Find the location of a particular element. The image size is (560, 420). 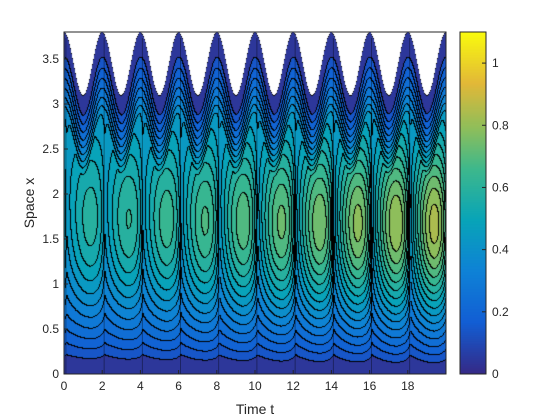

x-tick-label: 0 is located at coordinates (64, 386).